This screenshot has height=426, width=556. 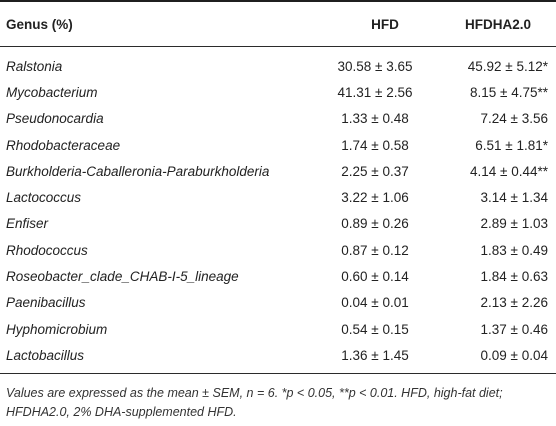 I want to click on cell-hfdha: 3.14 ± 1.34, so click(x=514, y=198).